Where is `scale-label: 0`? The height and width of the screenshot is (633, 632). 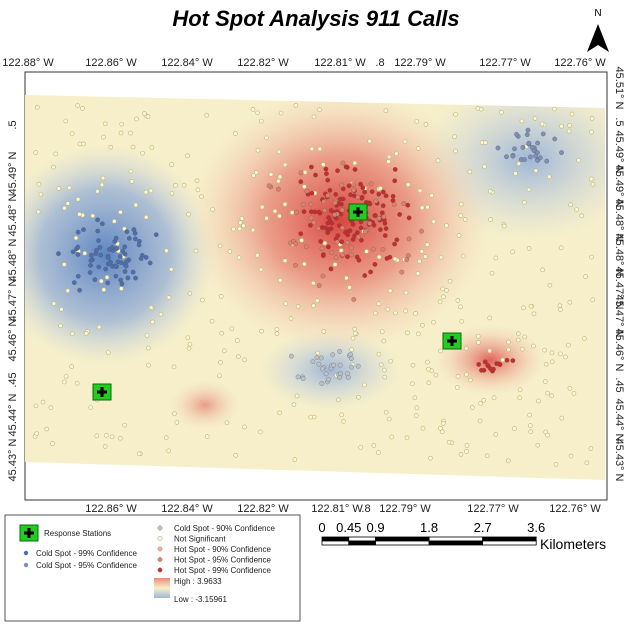
scale-label: 0 is located at coordinates (321, 527).